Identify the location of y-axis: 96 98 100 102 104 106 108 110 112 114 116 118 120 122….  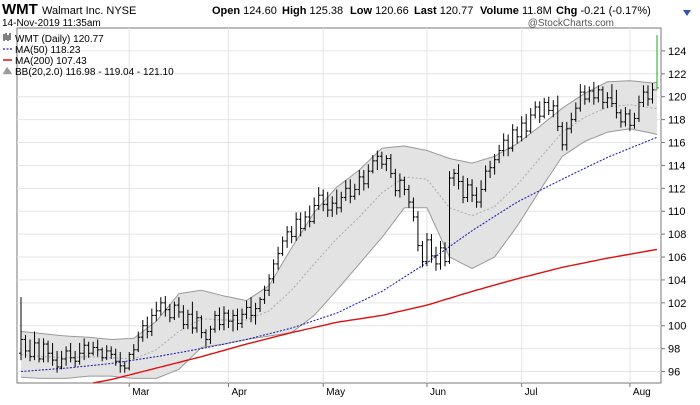
(673, 212).